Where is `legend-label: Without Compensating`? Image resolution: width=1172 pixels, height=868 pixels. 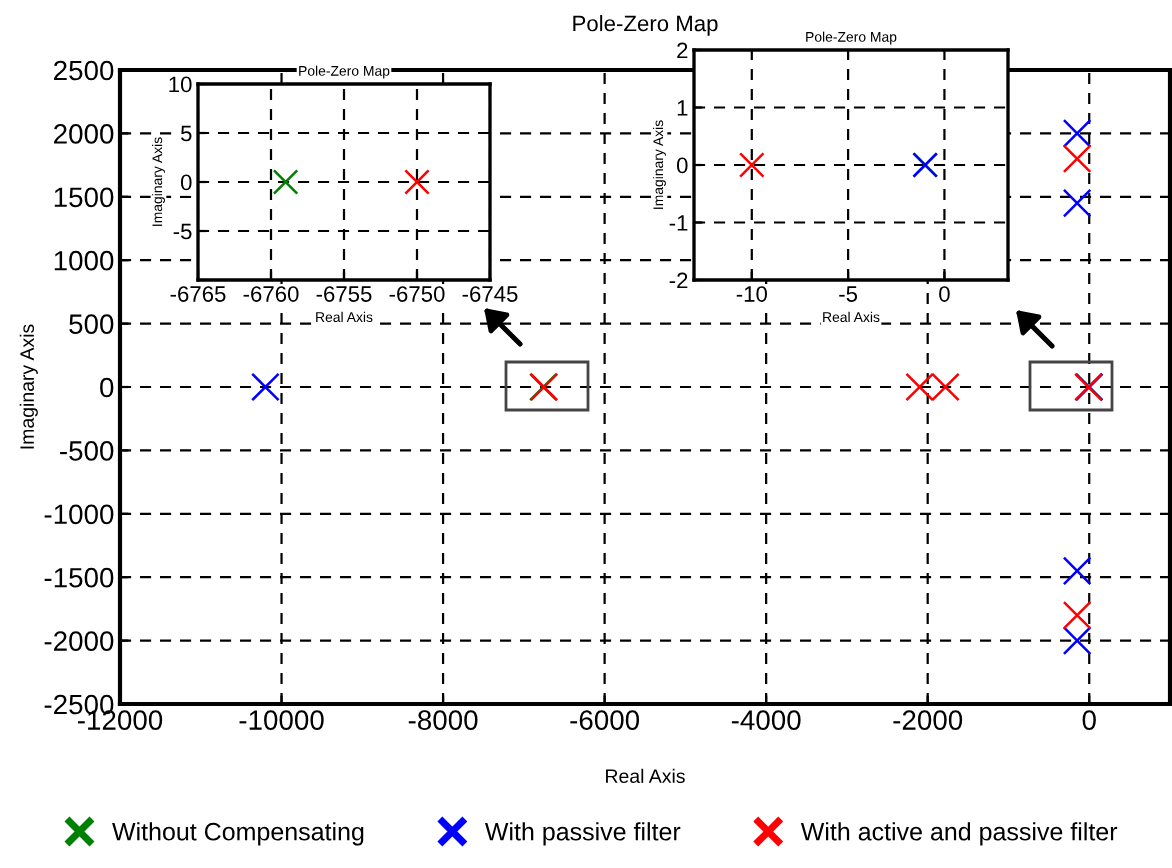 legend-label: Without Compensating is located at coordinates (238, 834).